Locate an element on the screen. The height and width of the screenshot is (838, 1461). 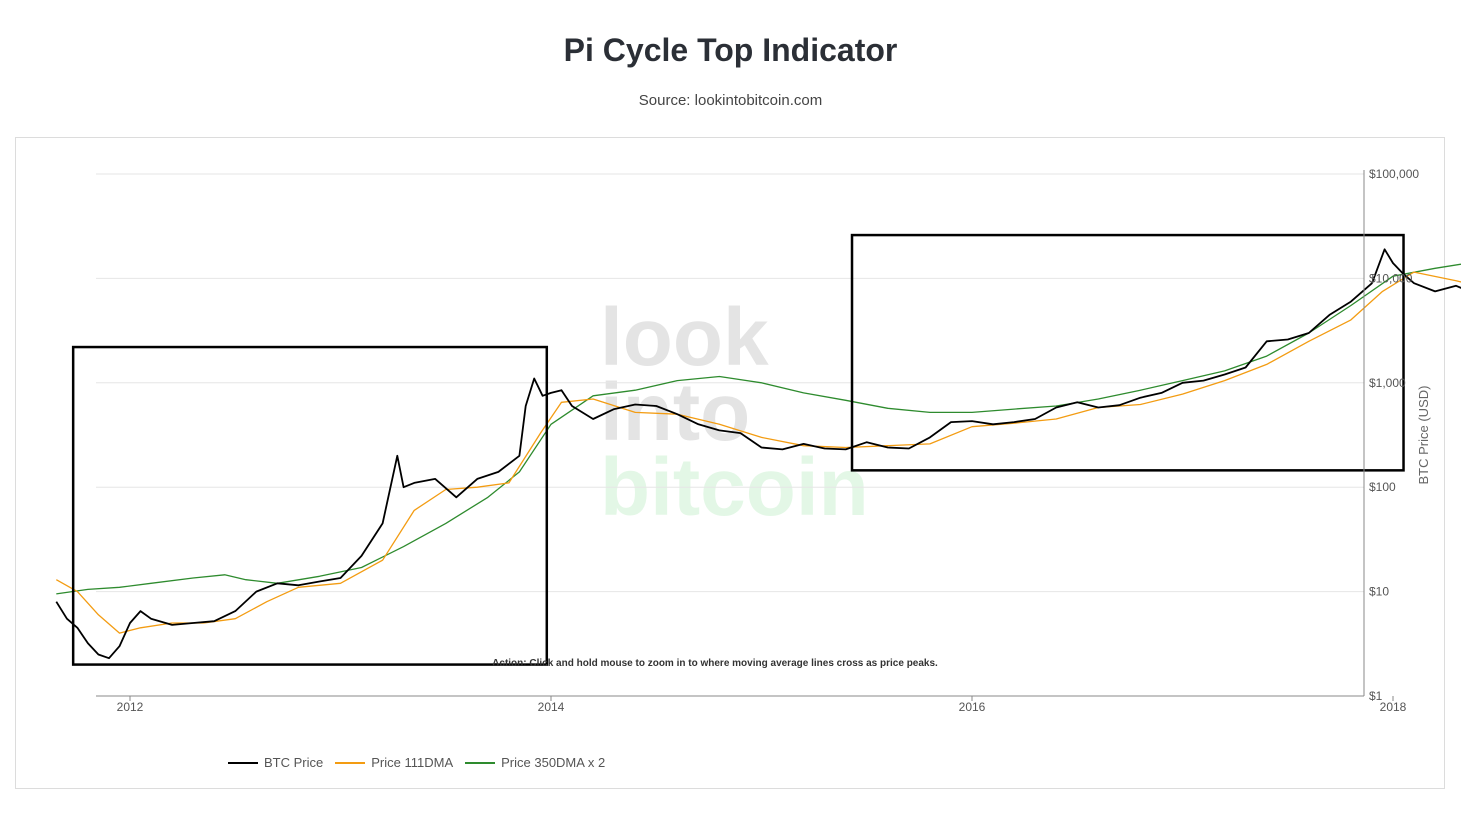
x-tick-label: 2016 is located at coordinates (972, 707).